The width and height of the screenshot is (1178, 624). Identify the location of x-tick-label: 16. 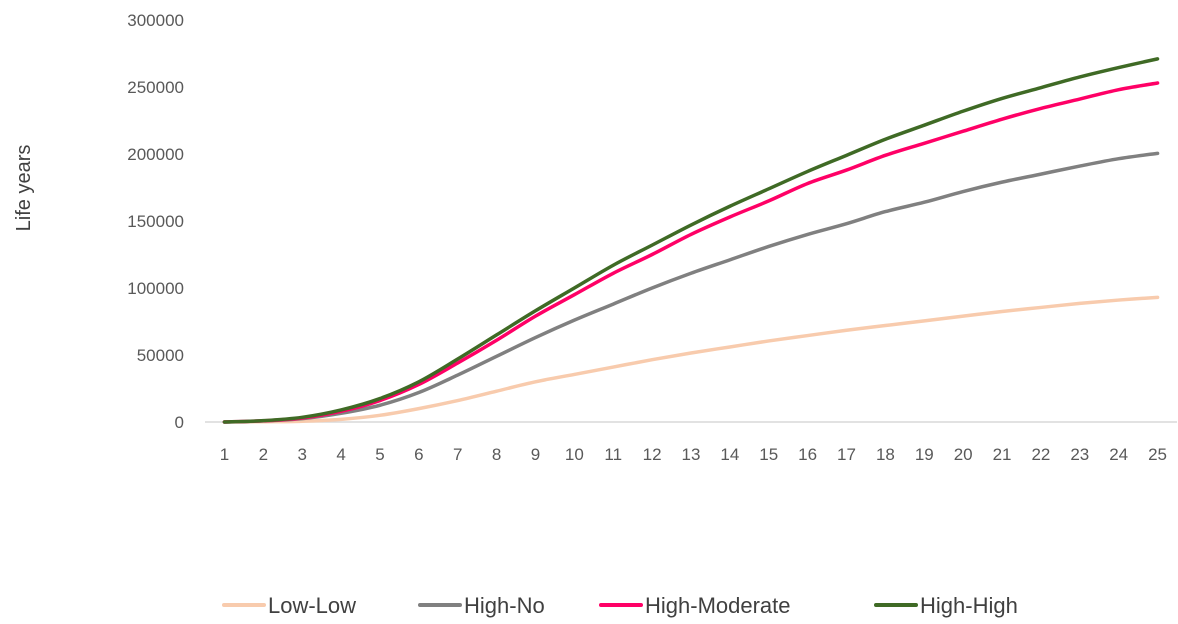
(807, 454).